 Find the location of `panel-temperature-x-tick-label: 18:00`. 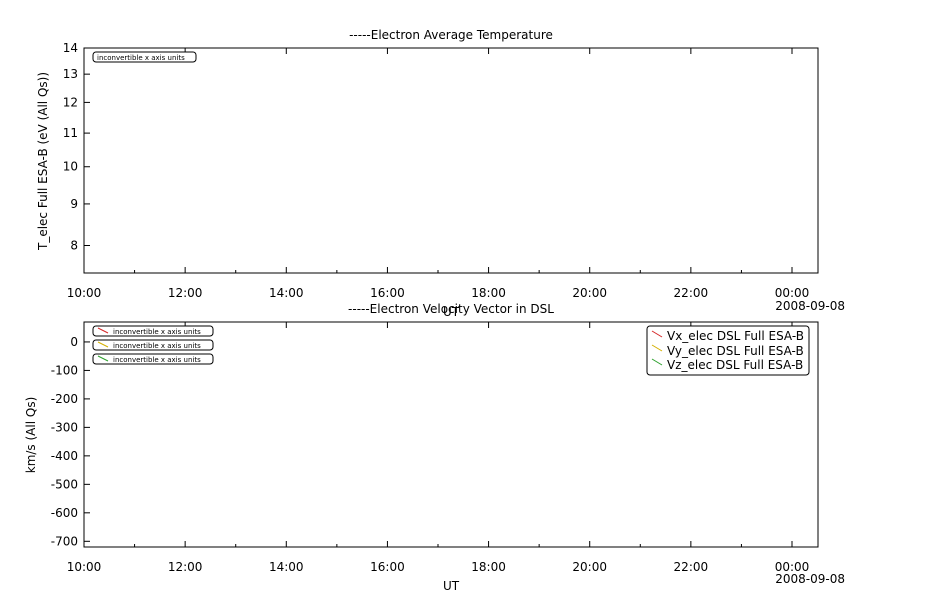

panel-temperature-x-tick-label: 18:00 is located at coordinates (488, 293).